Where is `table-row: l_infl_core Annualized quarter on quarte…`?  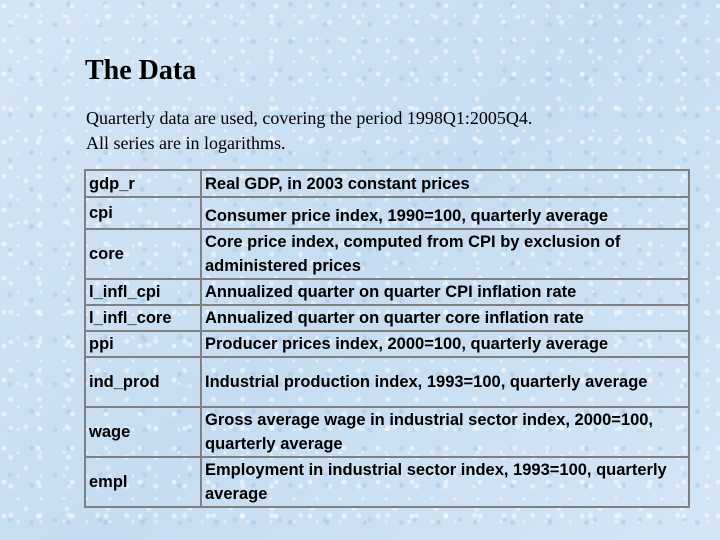
table-row: l_infl_core Annualized quarter on quarte… is located at coordinates (387, 318).